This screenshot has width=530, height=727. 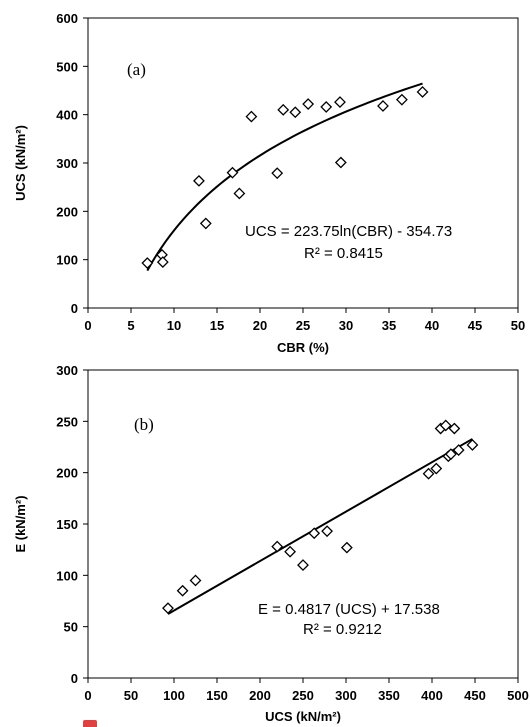 I want to click on x-axis-label-b: UCS (kN/m²), so click(x=303, y=716).